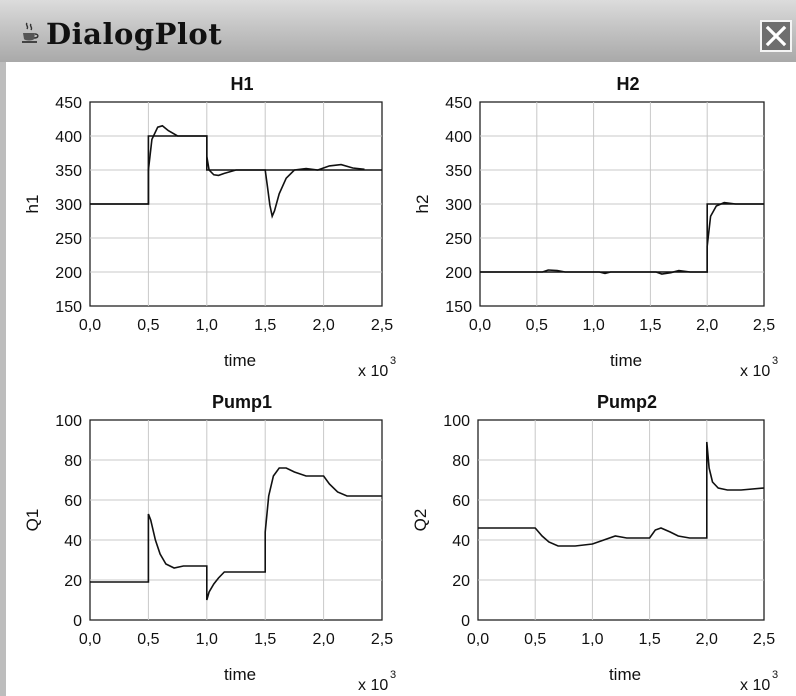  What do you see at coordinates (242, 402) in the screenshot?
I see `chart-title: Pump1` at bounding box center [242, 402].